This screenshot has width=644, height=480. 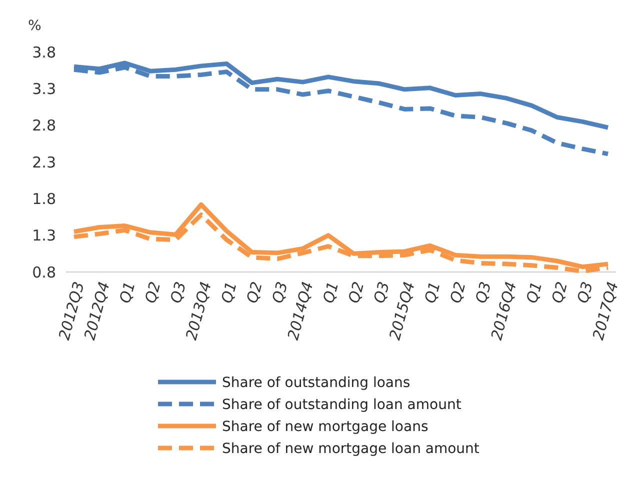 What do you see at coordinates (44, 235) in the screenshot?
I see `y-tick-label: 1.3` at bounding box center [44, 235].